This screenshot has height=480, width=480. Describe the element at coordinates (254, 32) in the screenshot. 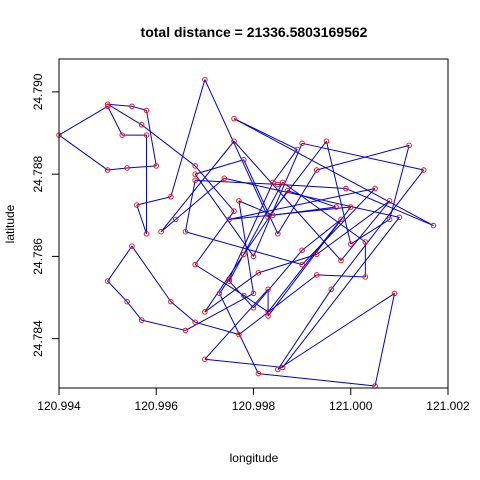

I see `chart-title: total distance = 21336.5803169562` at that location.